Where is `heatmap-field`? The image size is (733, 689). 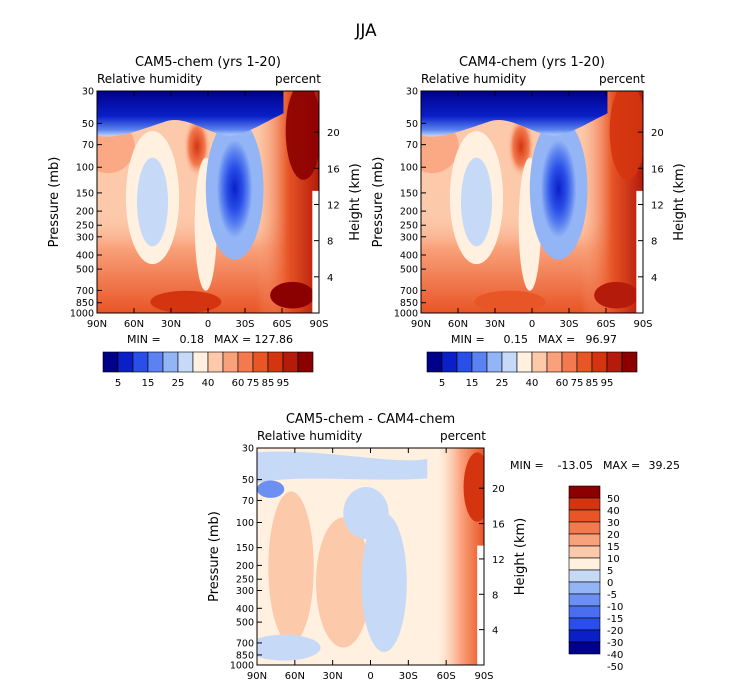 heatmap-field is located at coordinates (532, 202).